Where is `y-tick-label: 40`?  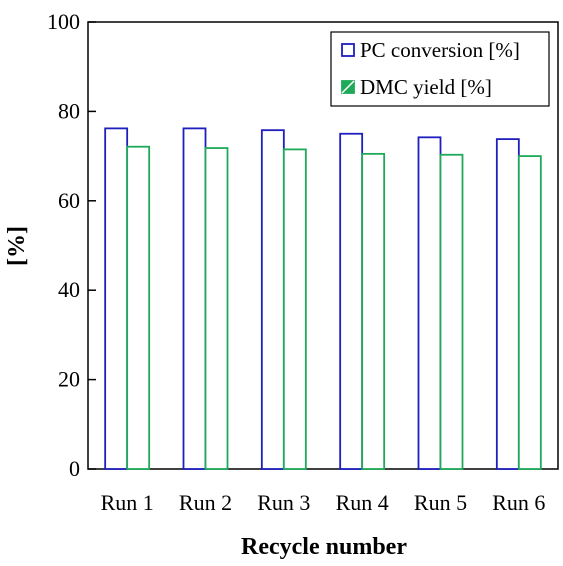 y-tick-label: 40 is located at coordinates (69, 289).